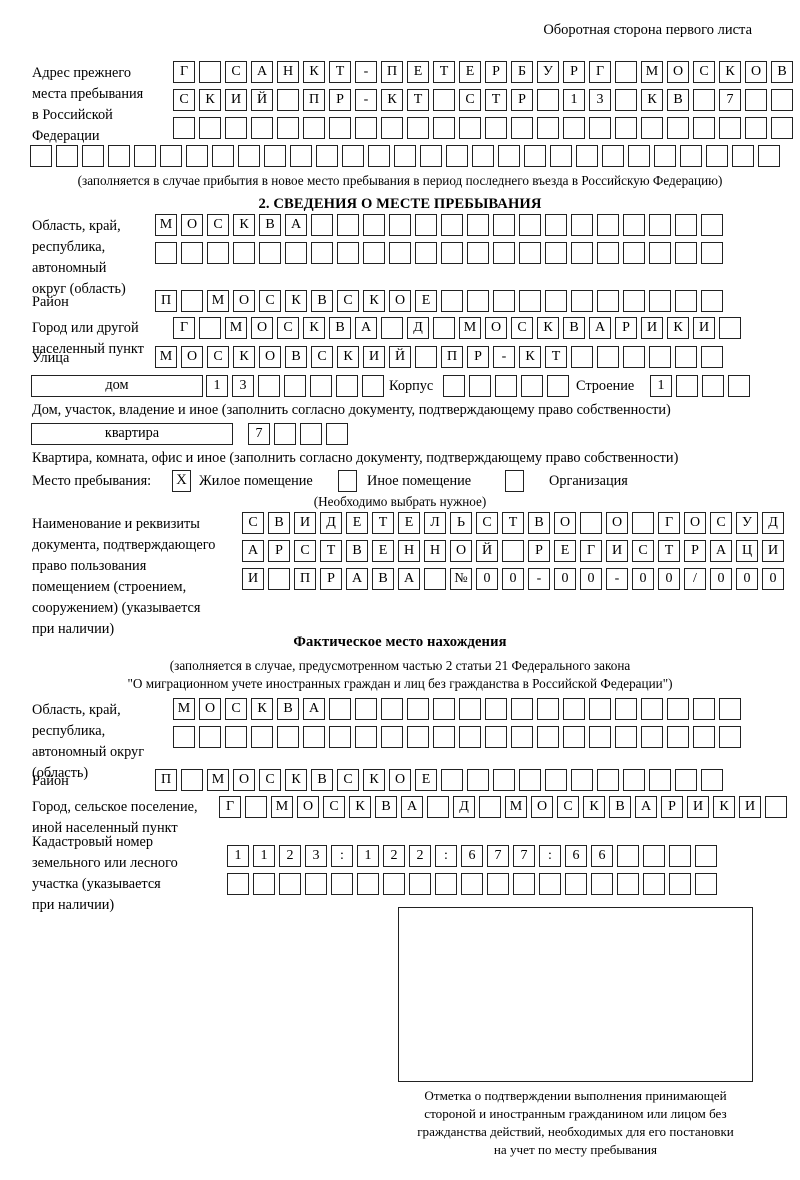 This screenshot has height=1180, width=800. I want to click on city-row-cell-7: В, so click(340, 328).